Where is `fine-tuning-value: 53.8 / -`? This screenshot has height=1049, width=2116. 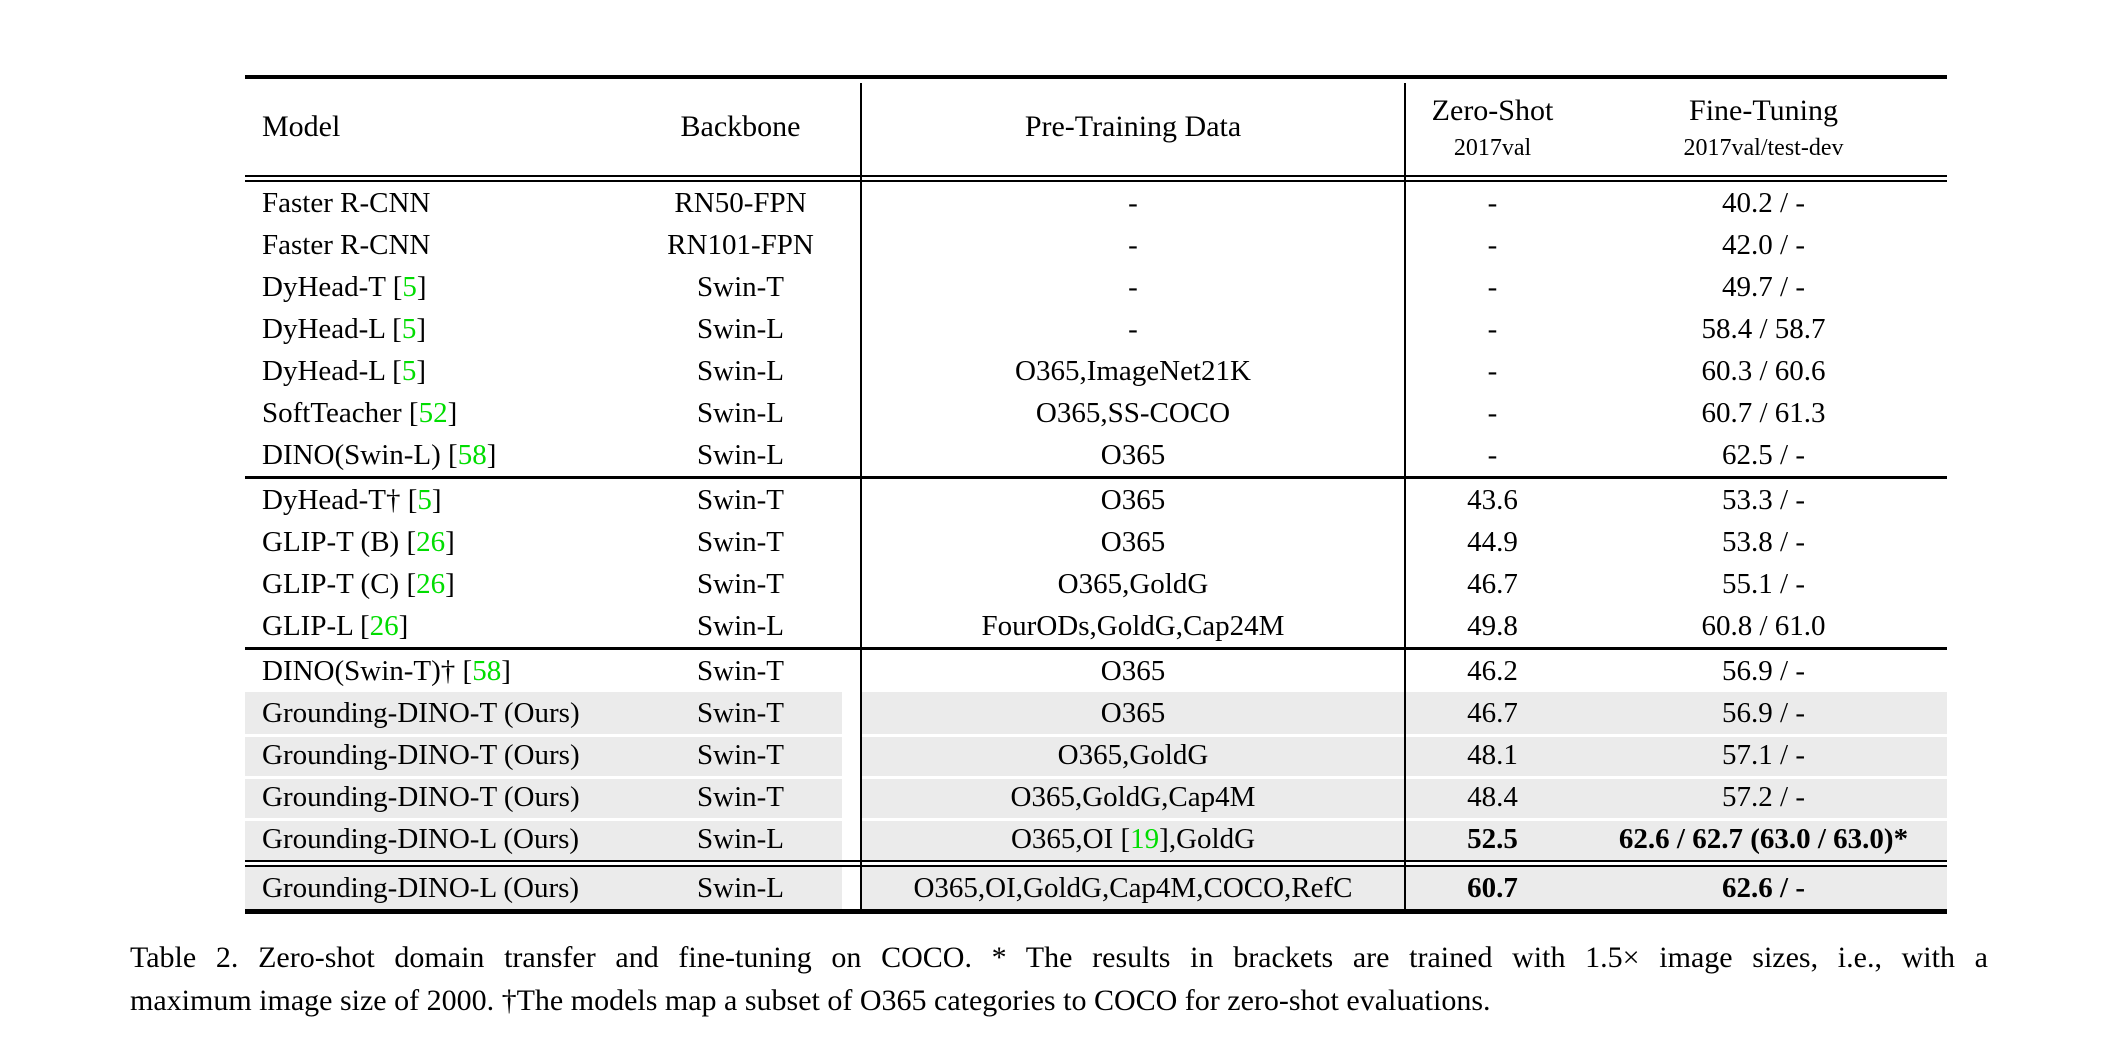 fine-tuning-value: 53.8 / - is located at coordinates (1763, 542).